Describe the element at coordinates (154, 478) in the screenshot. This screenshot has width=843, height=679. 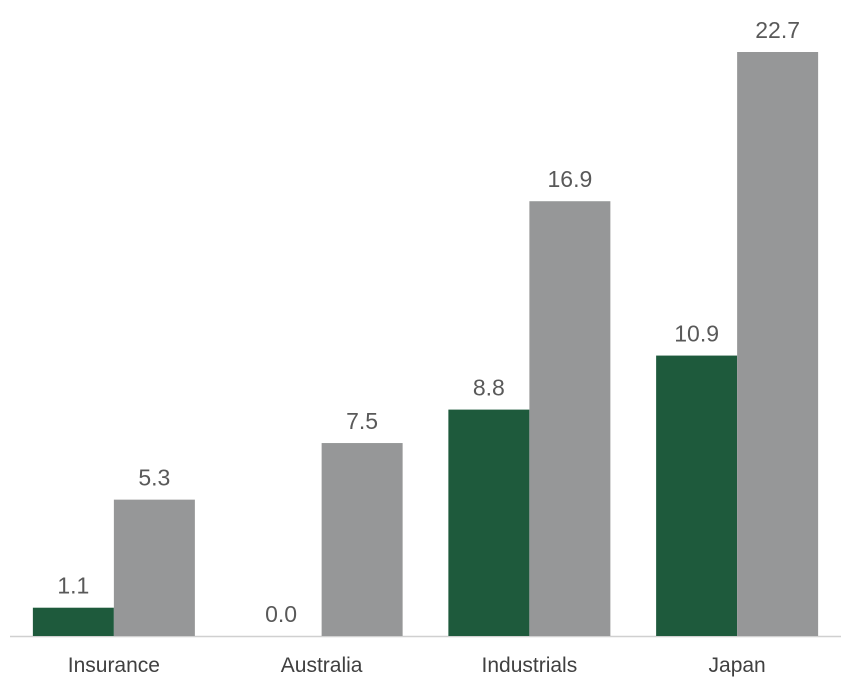
I see `value-label-insurance-series-2: 5.3` at that location.